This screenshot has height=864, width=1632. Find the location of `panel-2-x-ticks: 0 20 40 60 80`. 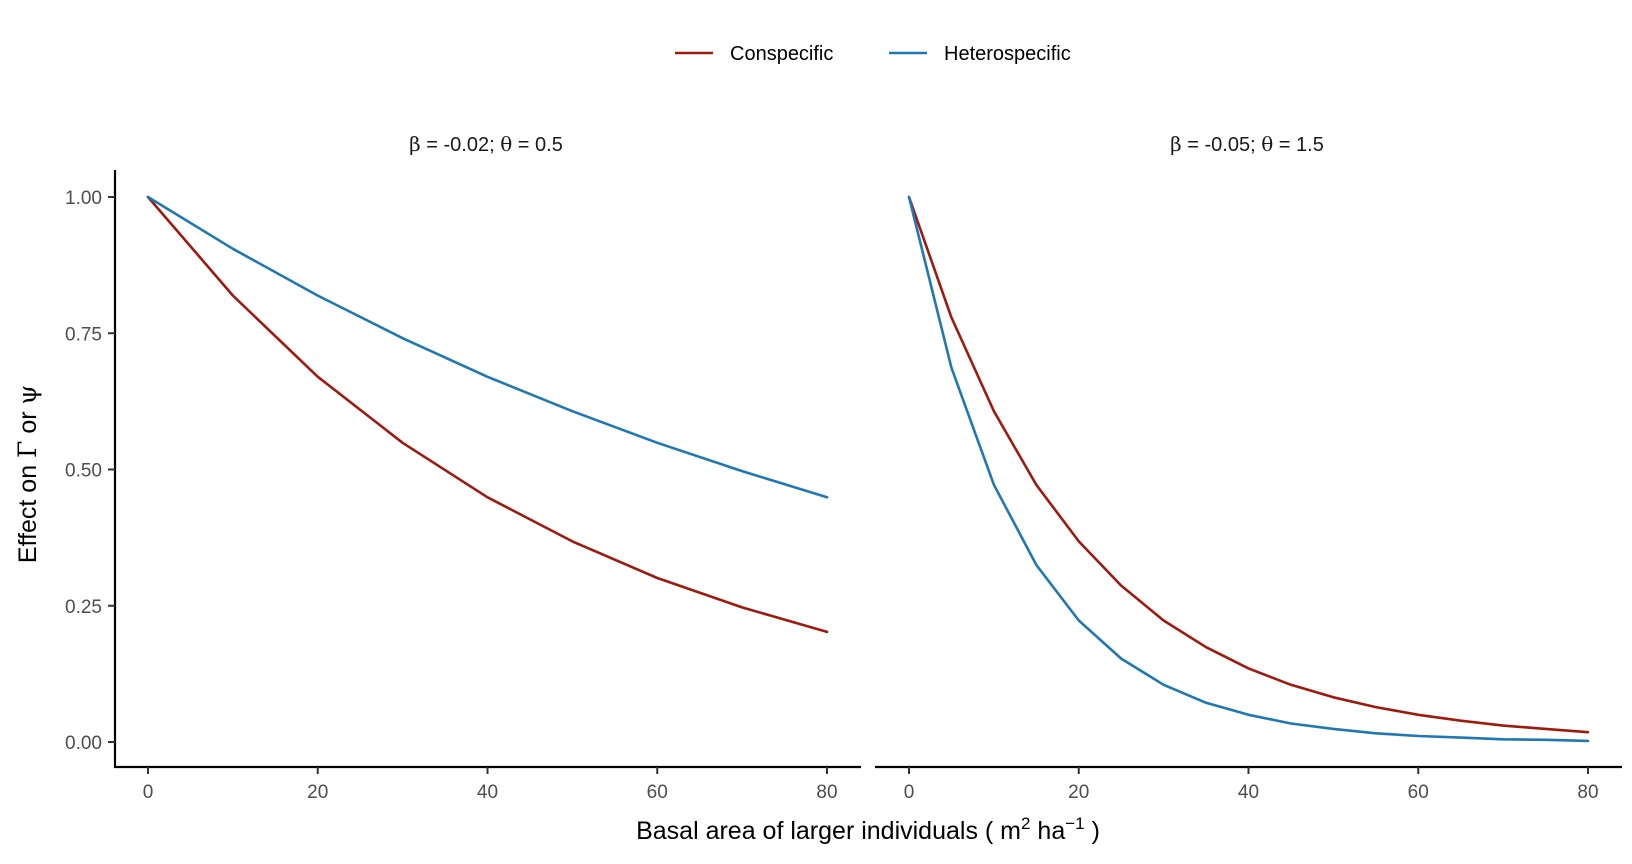

panel-2-x-ticks: 0 20 40 60 80 is located at coordinates (1251, 785).